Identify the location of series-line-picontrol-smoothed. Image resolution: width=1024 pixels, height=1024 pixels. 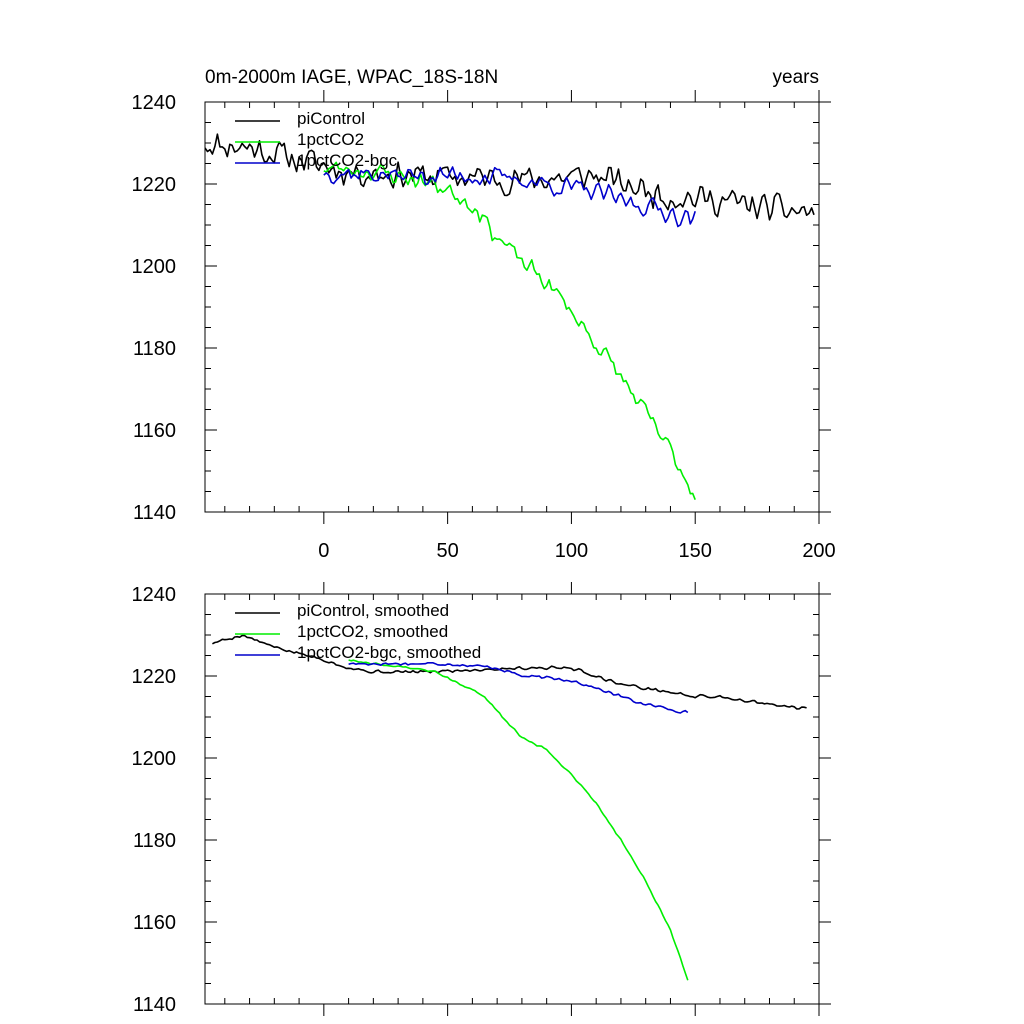
(509, 672).